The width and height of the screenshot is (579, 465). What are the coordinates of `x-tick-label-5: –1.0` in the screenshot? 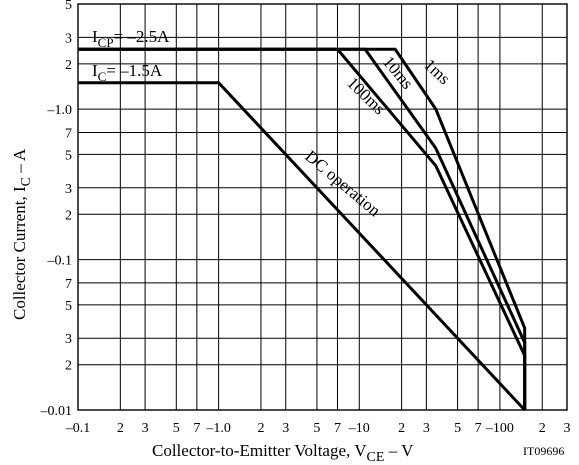 It's located at (218, 428).